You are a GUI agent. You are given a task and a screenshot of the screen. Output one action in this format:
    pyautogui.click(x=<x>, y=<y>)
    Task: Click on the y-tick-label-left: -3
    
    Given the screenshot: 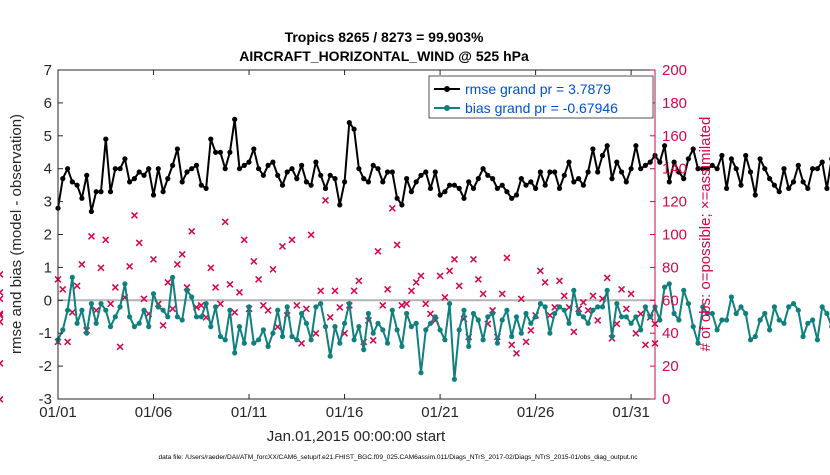 What is the action you would take?
    pyautogui.click(x=45, y=399)
    